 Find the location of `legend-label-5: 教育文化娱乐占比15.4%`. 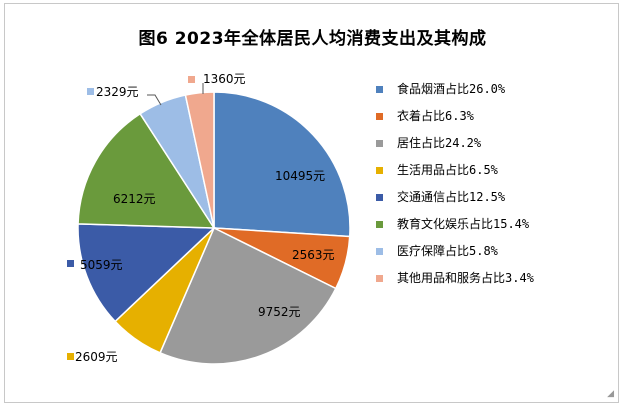

legend-label-5: 教育文化娱乐占比15.4% is located at coordinates (463, 224).